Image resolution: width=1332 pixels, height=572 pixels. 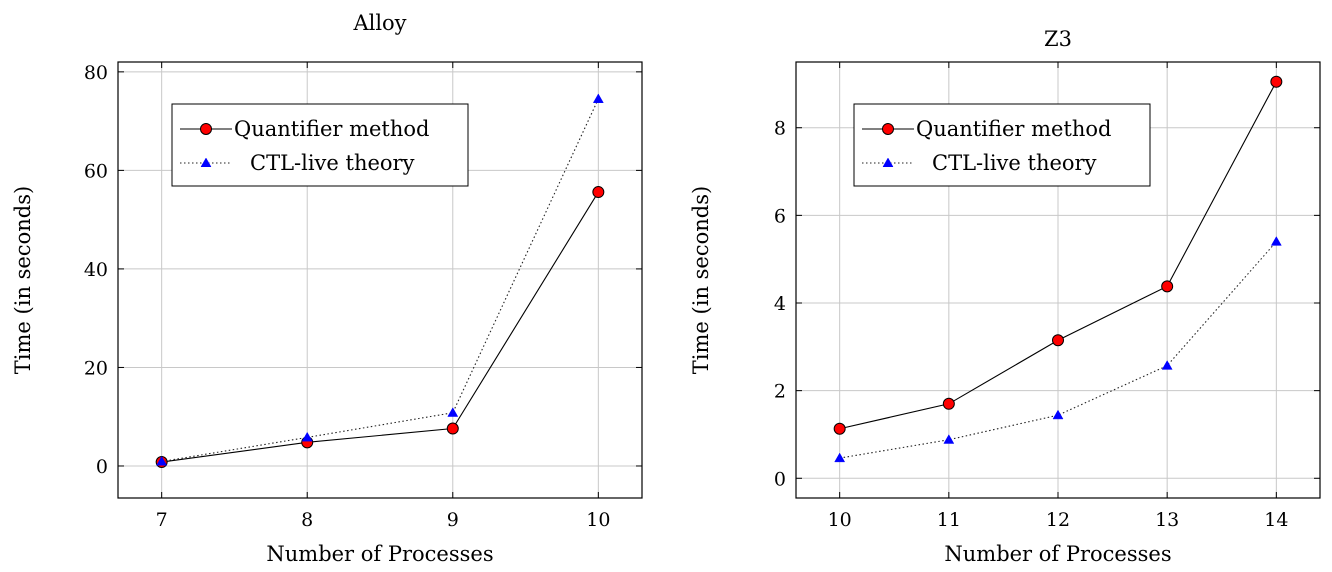 I want to click on y-tick-label: 20, so click(x=96, y=368).